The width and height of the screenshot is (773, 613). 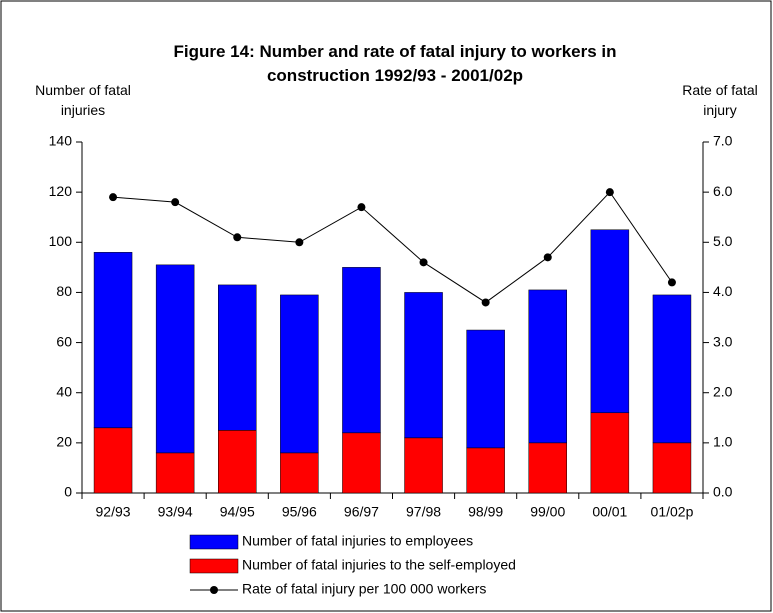 I want to click on y-tick-label: 80, so click(x=64, y=291).